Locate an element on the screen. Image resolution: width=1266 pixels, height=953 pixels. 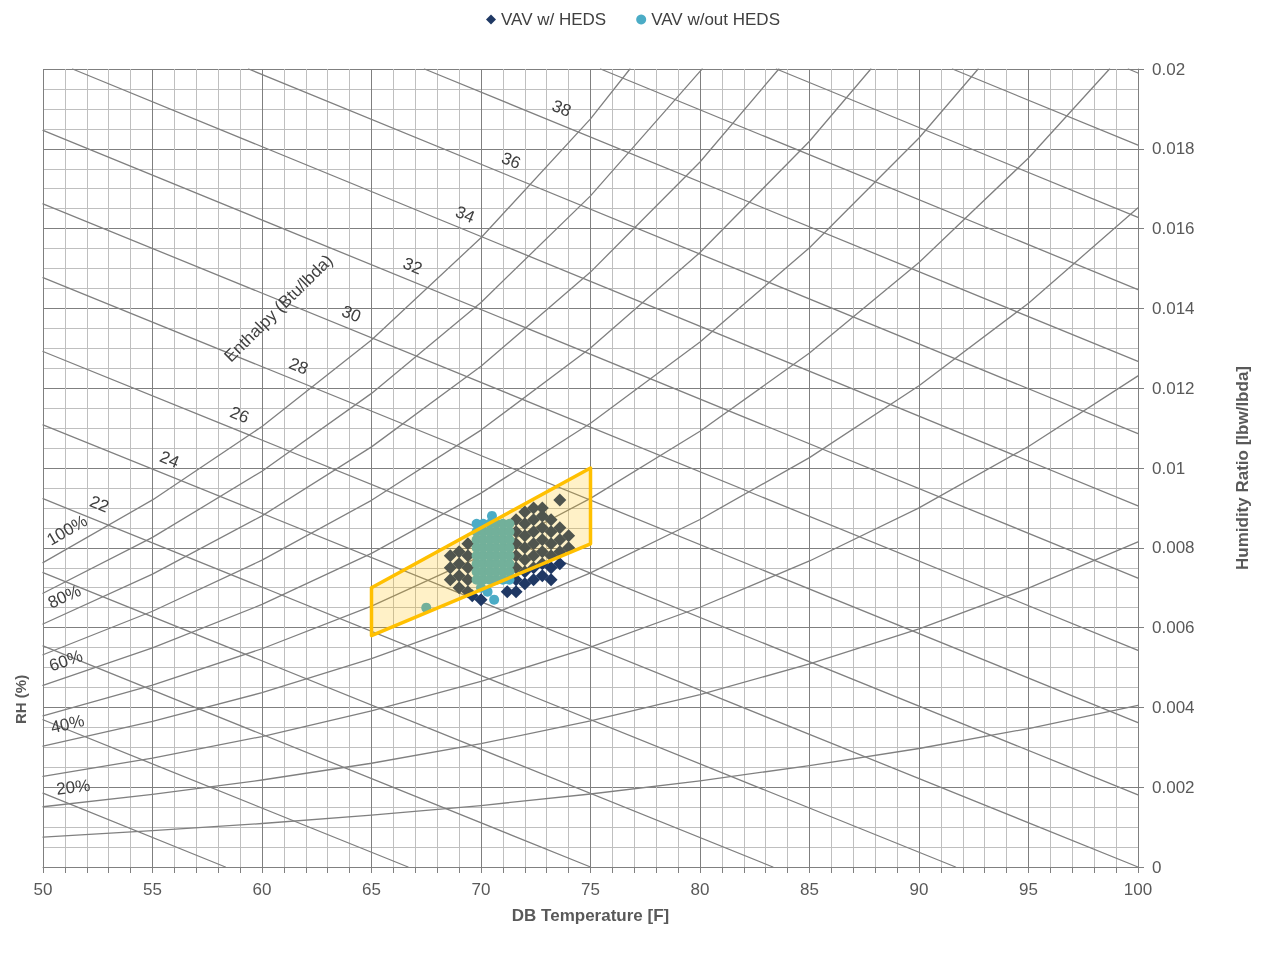
annotation: 80% is located at coordinates (64, 596).